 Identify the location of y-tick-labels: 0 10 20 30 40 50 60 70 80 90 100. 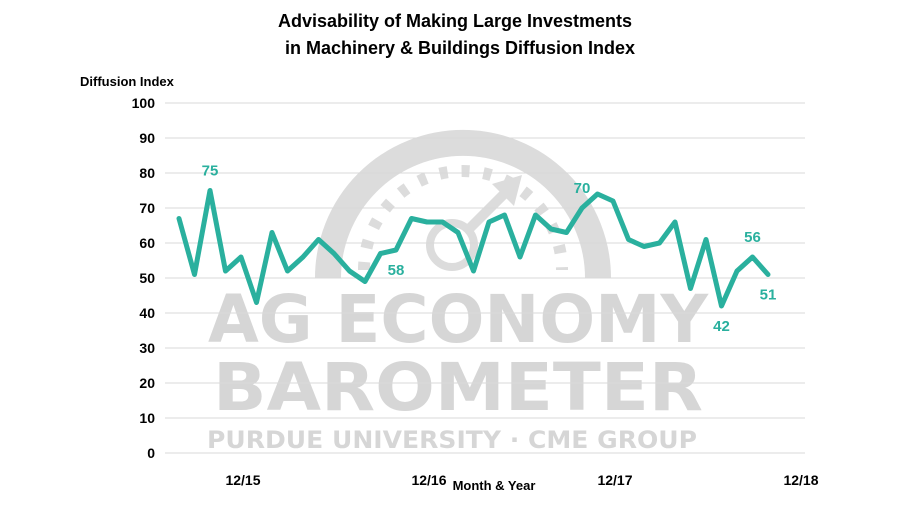
(144, 278).